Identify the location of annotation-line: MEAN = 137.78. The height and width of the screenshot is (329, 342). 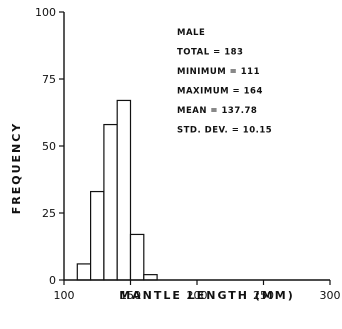
(217, 111).